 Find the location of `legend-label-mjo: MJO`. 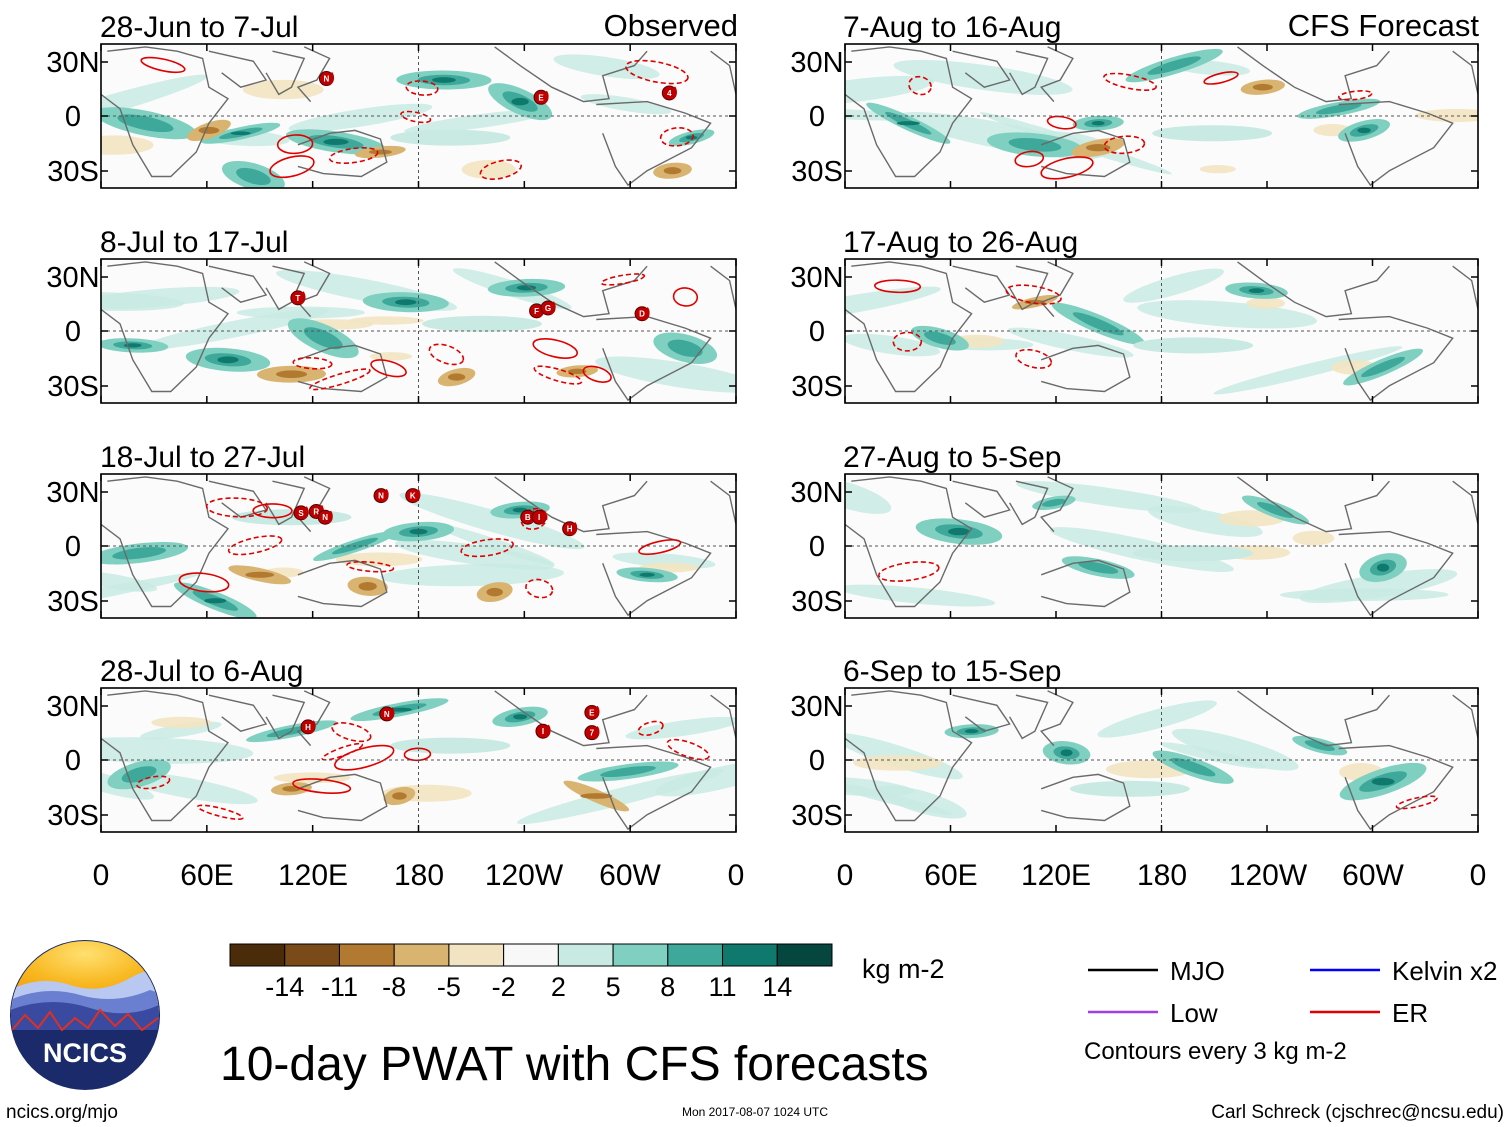

legend-label-mjo: MJO is located at coordinates (1197, 971).